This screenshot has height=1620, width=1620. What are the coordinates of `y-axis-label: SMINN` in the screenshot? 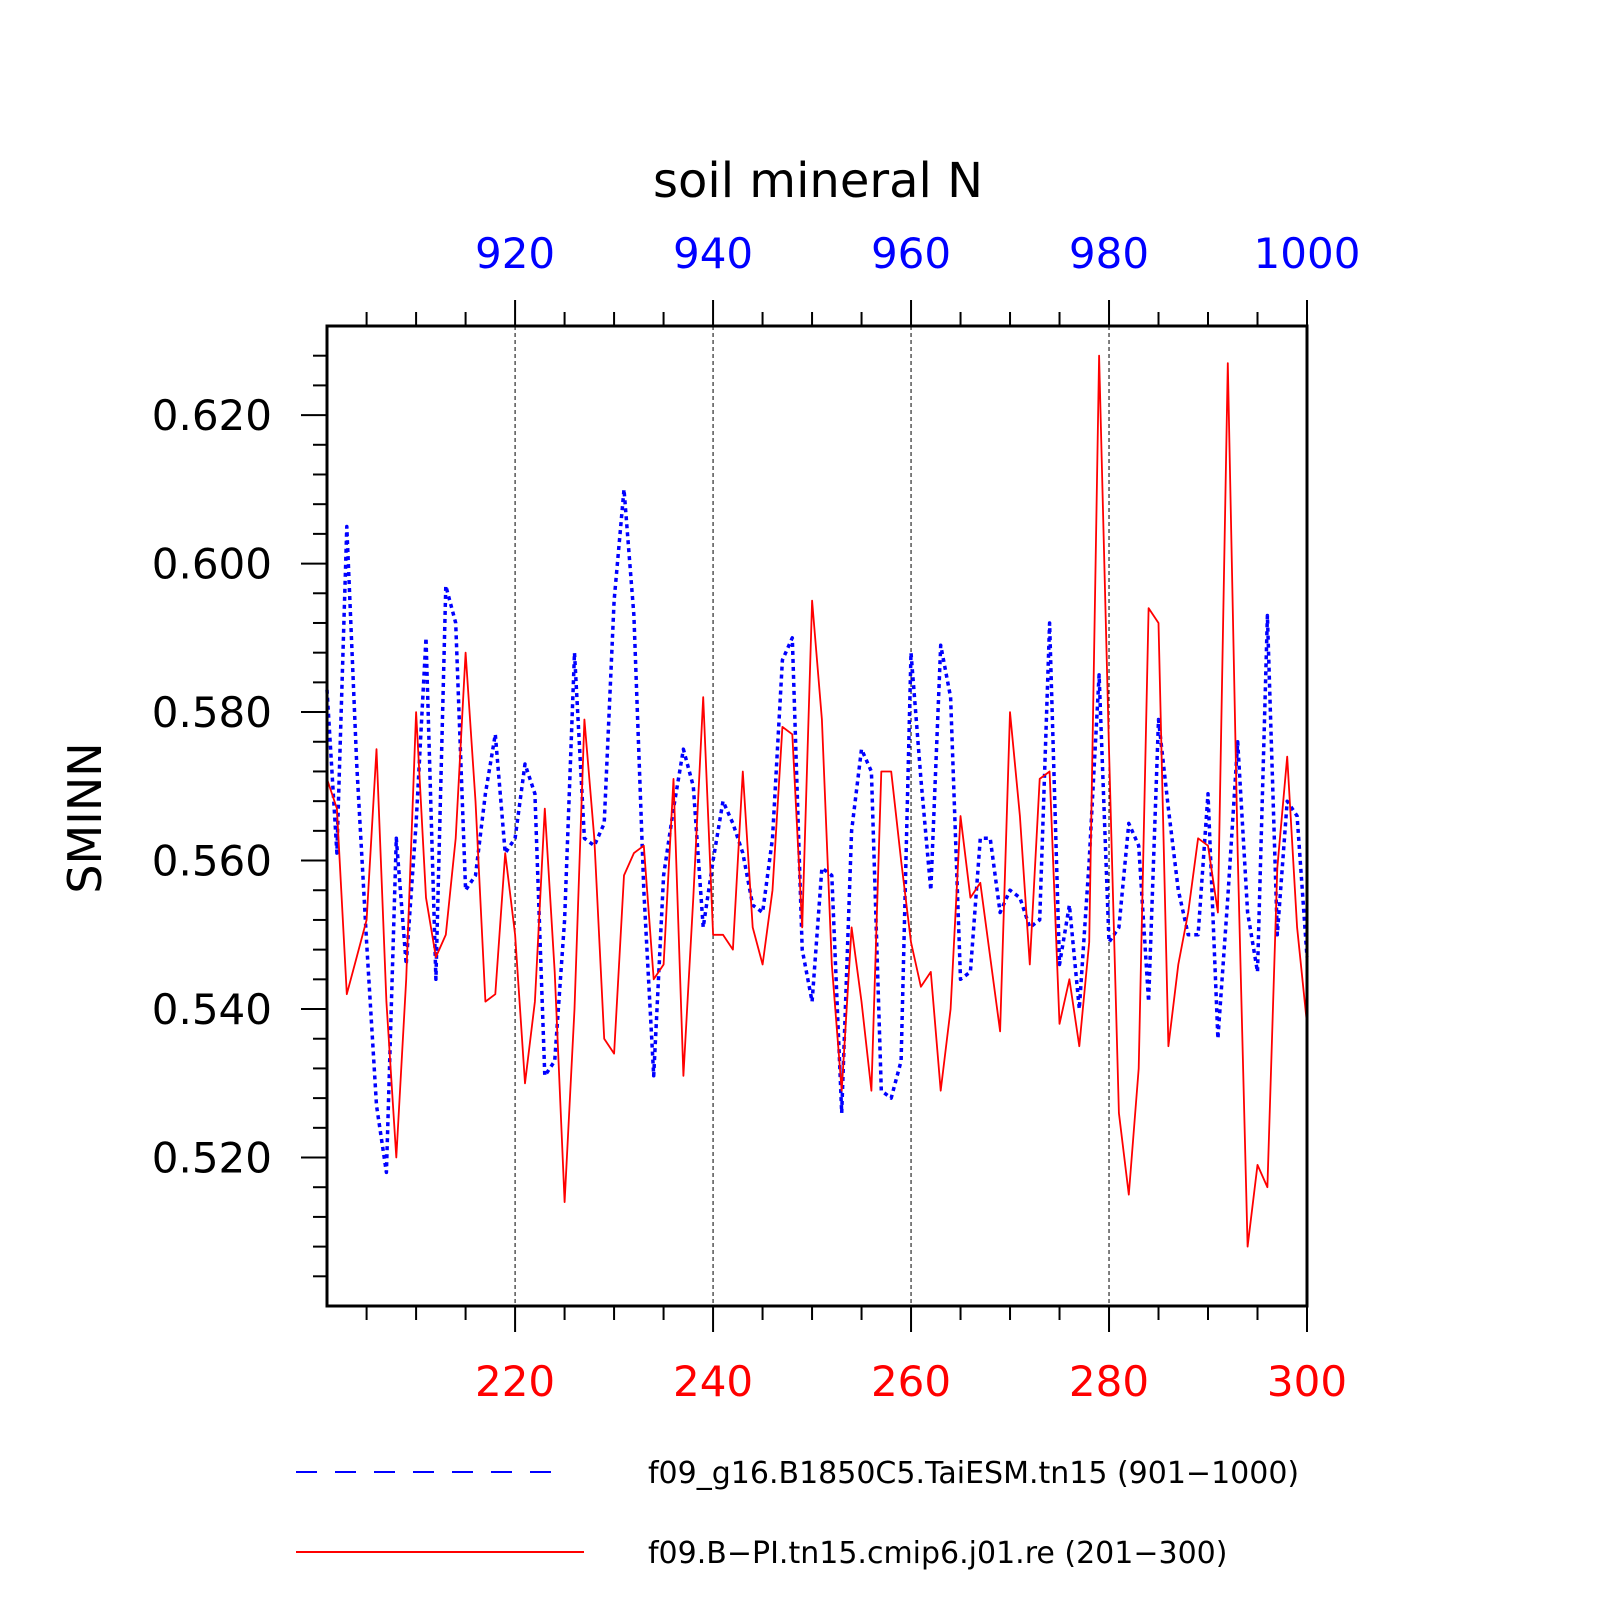 It's located at (85, 817).